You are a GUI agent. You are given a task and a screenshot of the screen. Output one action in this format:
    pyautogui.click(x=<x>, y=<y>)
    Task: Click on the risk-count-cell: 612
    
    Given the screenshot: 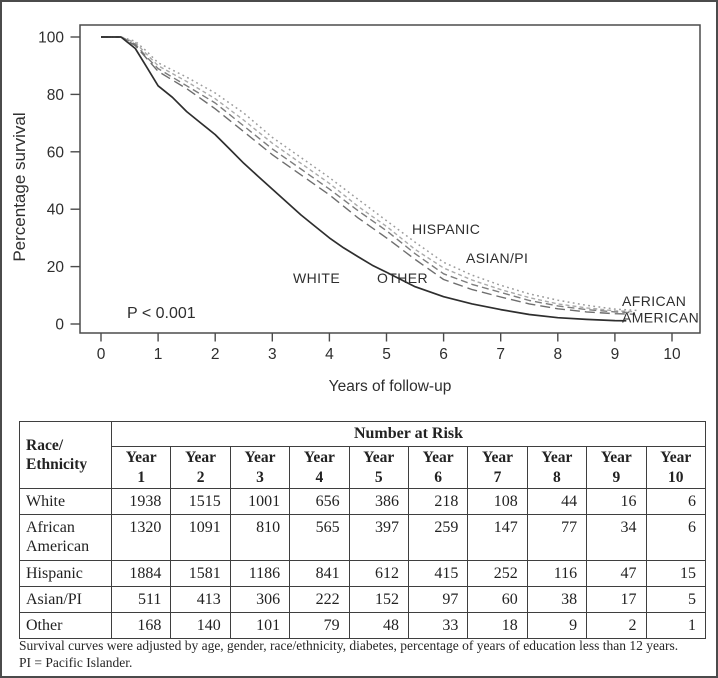 What is the action you would take?
    pyautogui.click(x=378, y=573)
    